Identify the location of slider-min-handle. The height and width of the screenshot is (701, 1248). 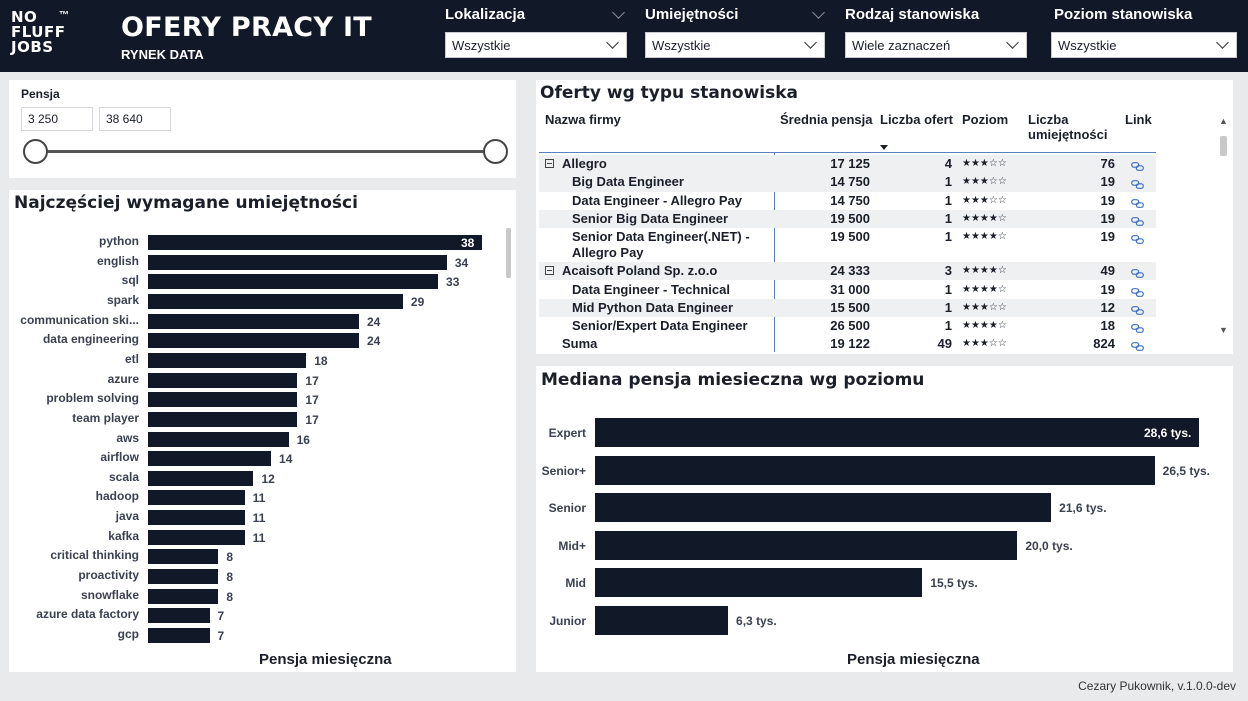
(35, 151).